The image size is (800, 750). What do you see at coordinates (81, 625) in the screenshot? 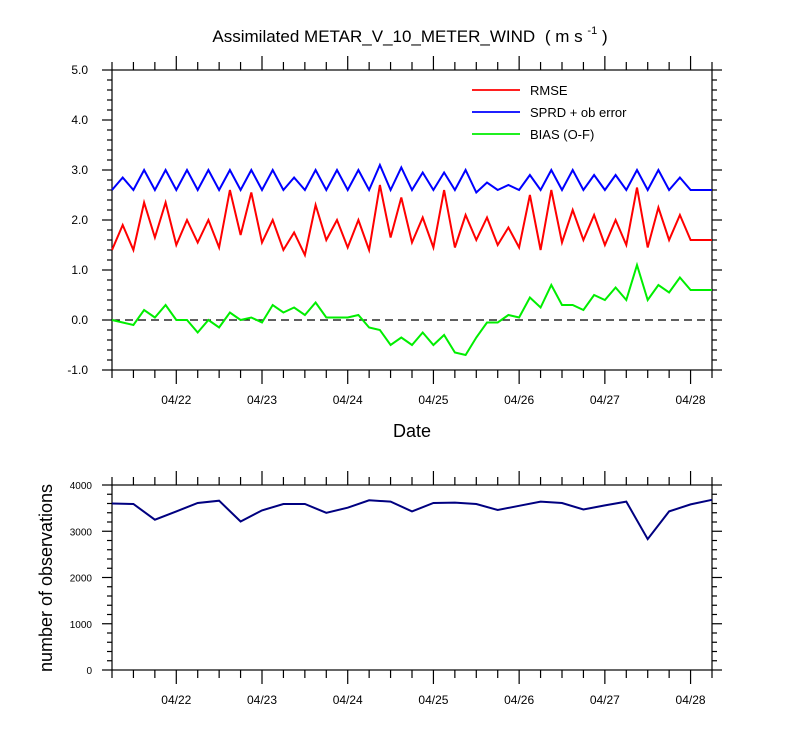
I see `y-tick-label: 1000` at bounding box center [81, 625].